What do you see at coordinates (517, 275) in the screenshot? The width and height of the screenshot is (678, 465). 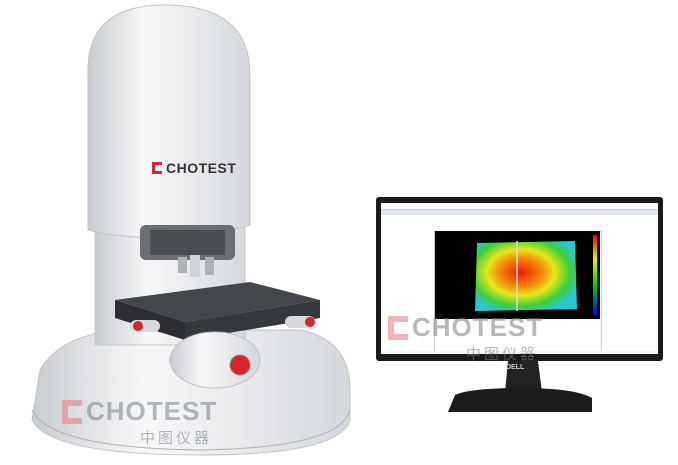 I see `3d-view` at bounding box center [517, 275].